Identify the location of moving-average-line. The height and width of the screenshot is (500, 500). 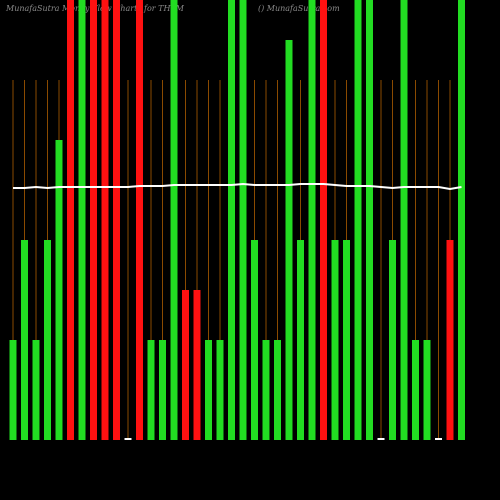
(237, 186).